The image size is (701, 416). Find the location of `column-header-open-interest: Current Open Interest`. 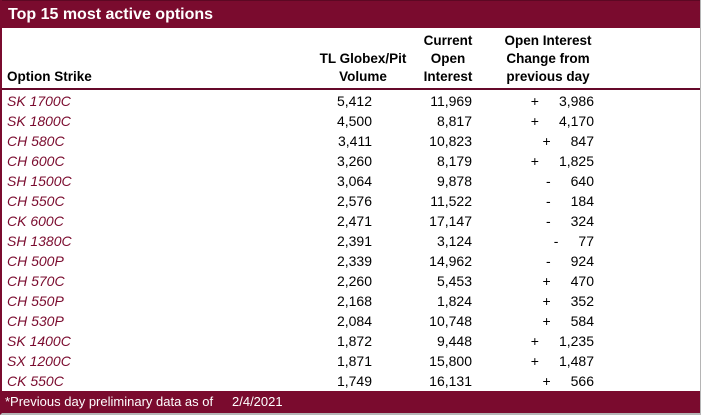

column-header-open-interest: Current Open Interest is located at coordinates (448, 59).